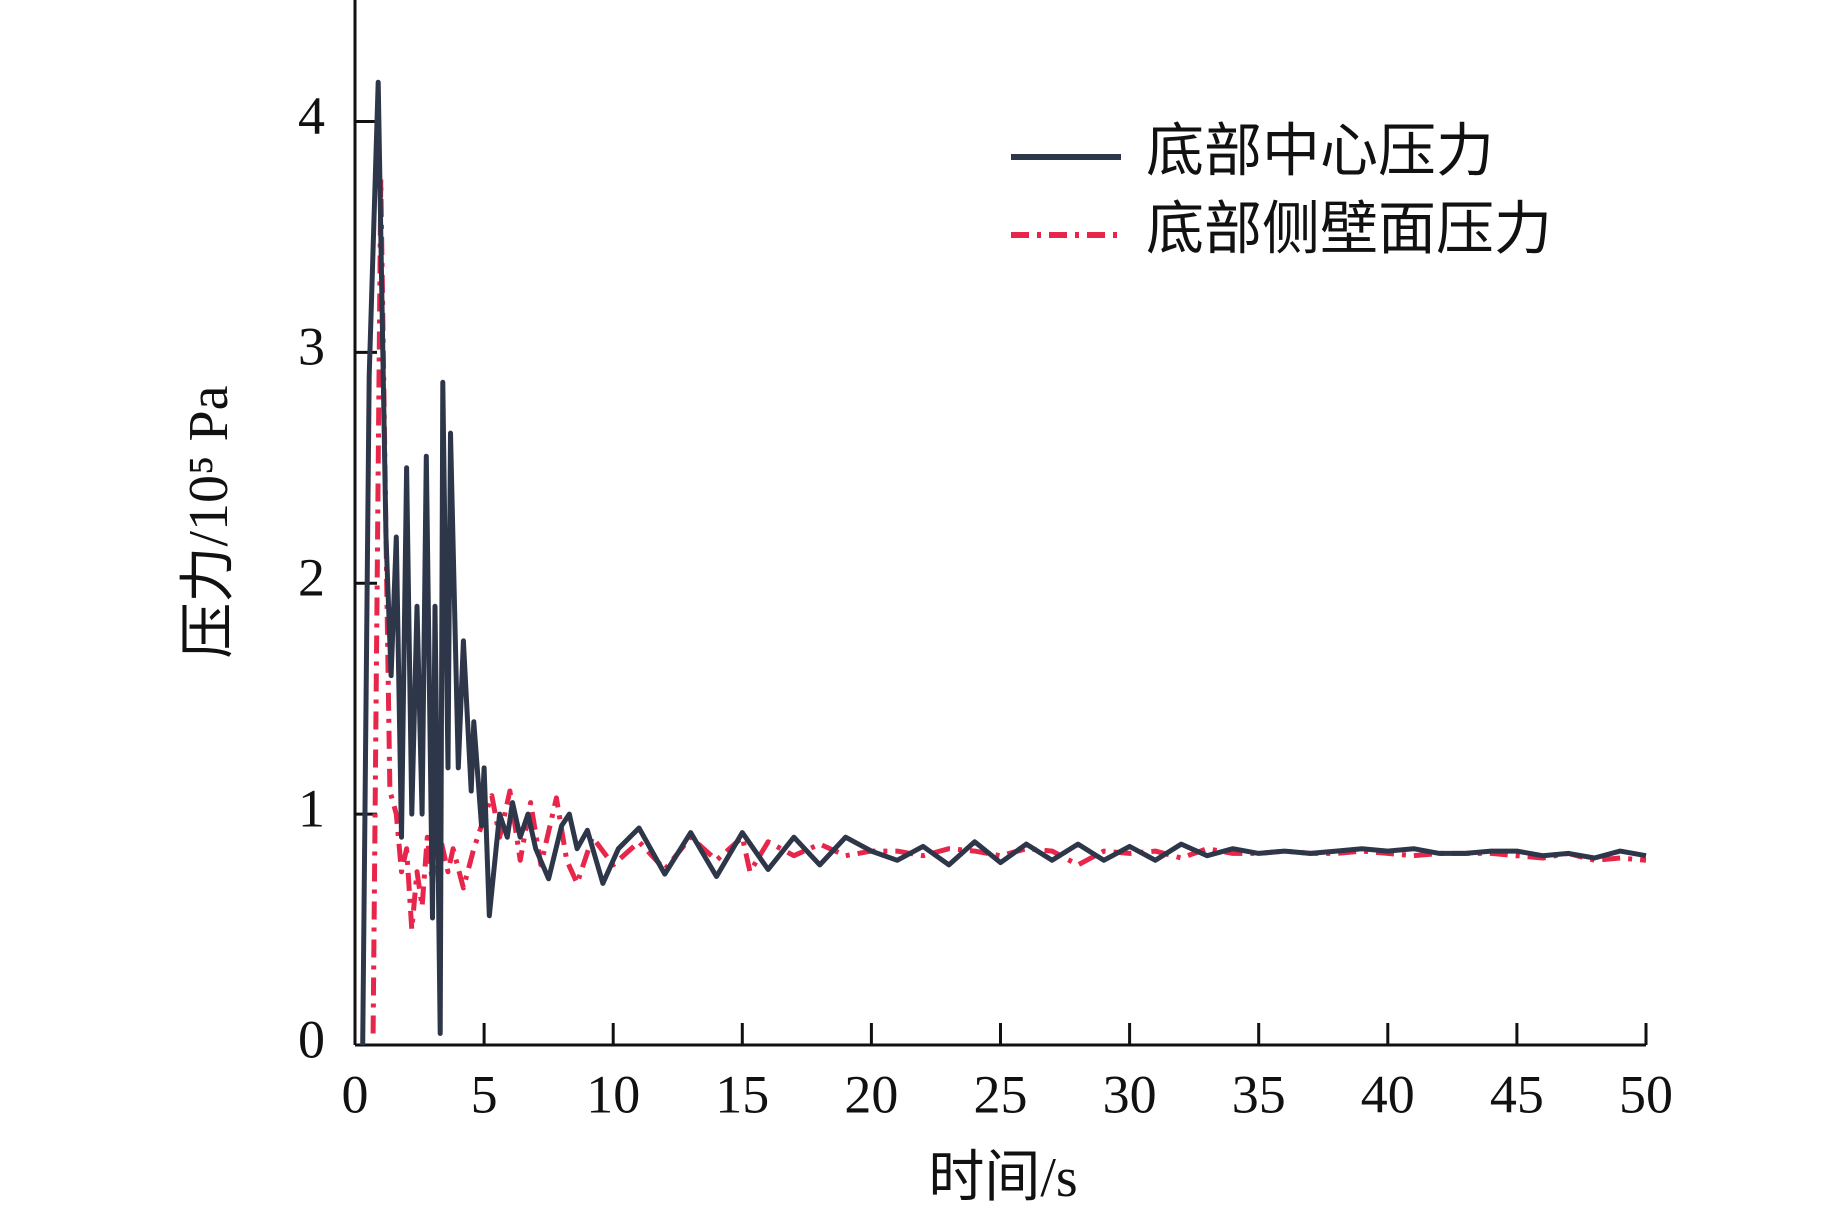  What do you see at coordinates (613, 1094) in the screenshot?
I see `x-tick-label: 10` at bounding box center [613, 1094].